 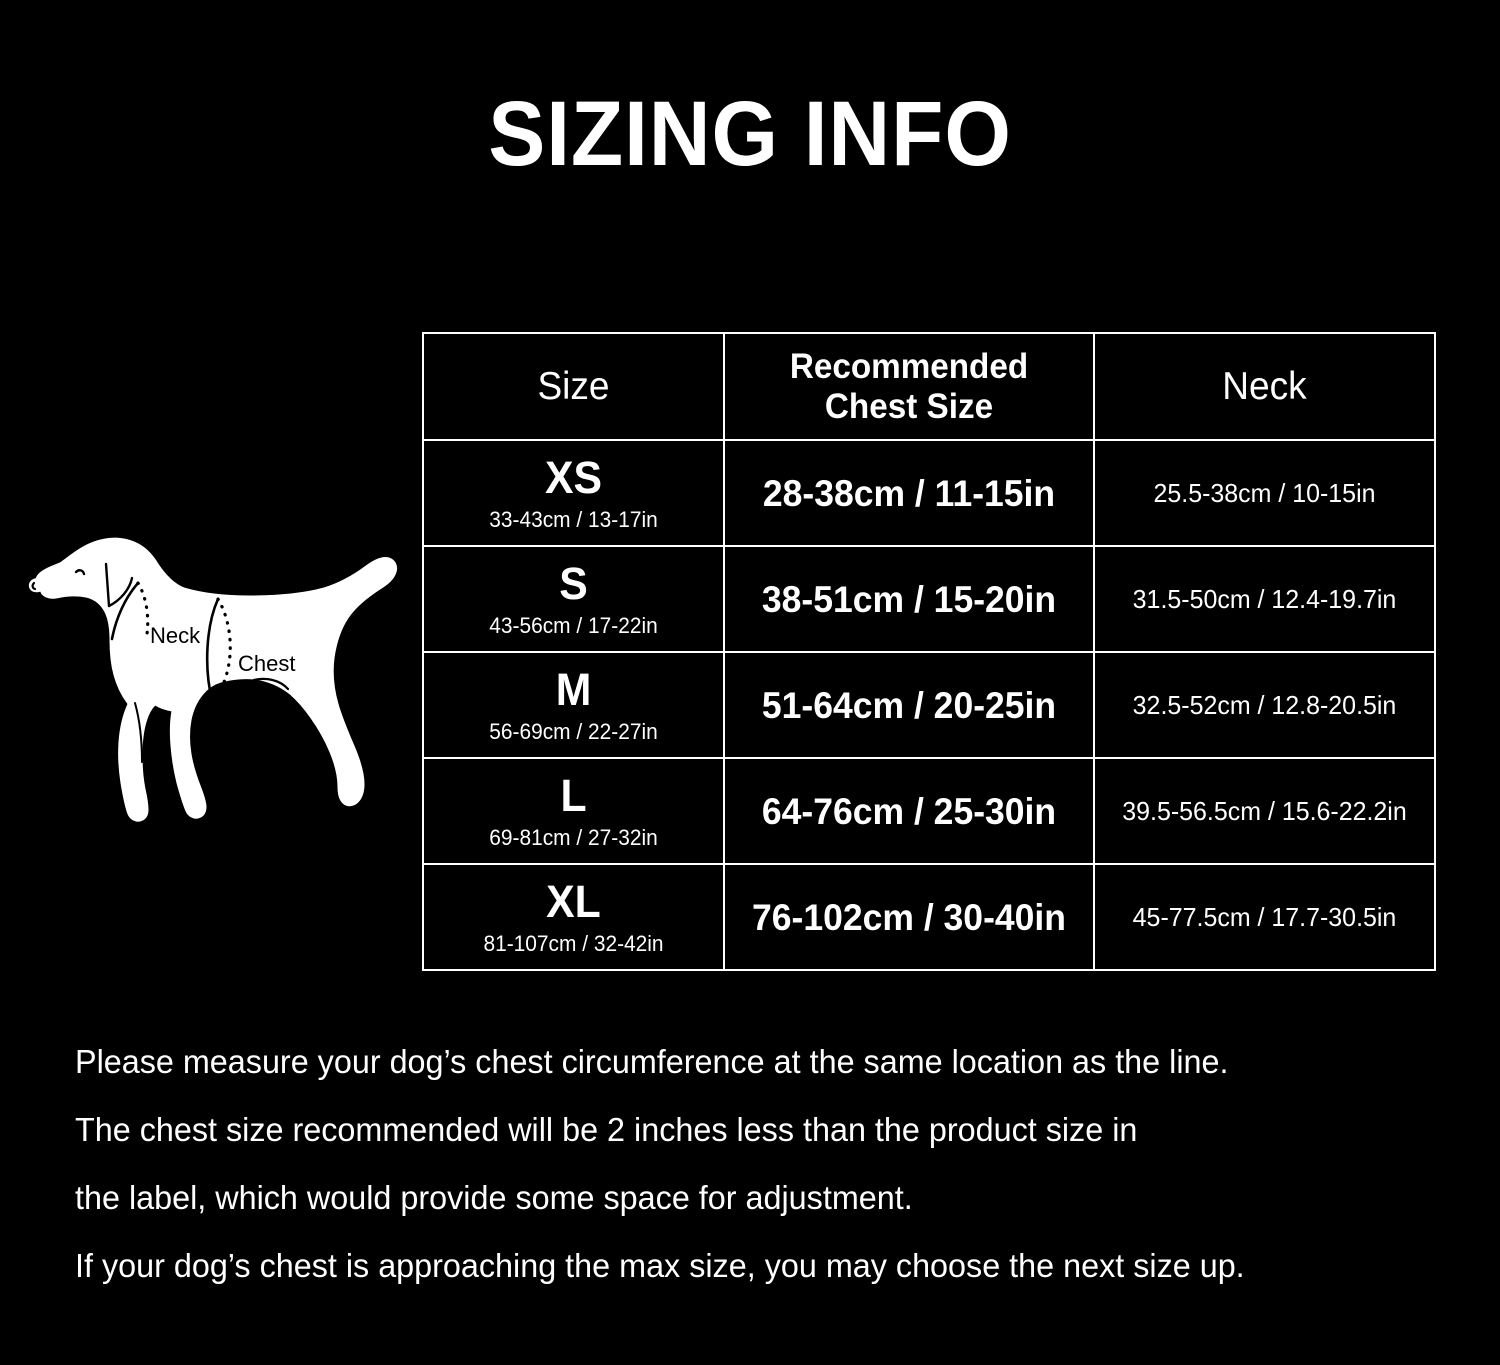 I want to click on cell-neck: 31.5-50cm / 12.4-19.7in, so click(x=1264, y=599).